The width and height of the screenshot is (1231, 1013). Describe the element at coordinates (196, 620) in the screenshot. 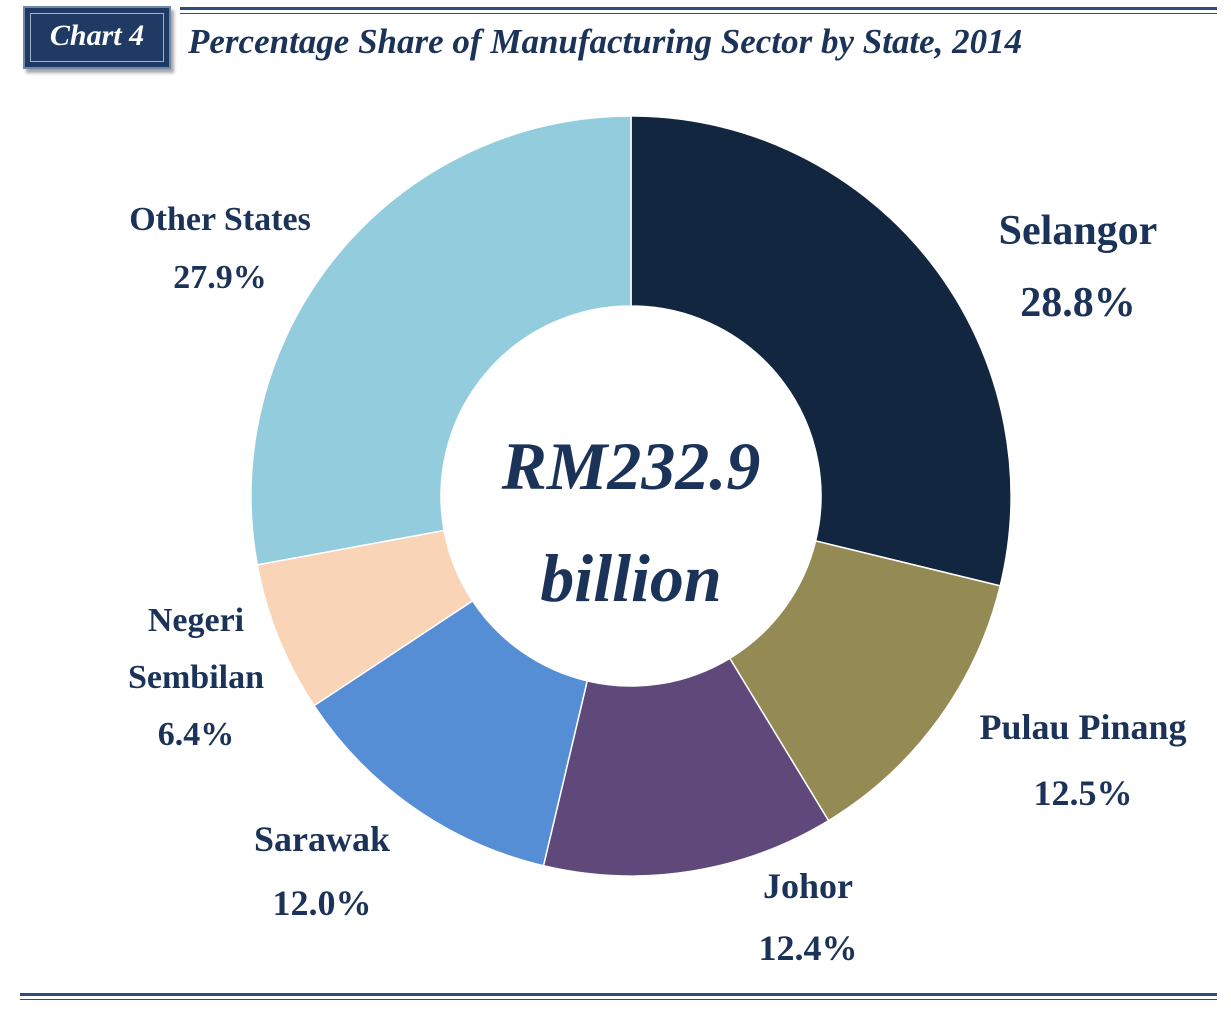

I see `label-negeri-sembilan-name-1: Negeri` at that location.